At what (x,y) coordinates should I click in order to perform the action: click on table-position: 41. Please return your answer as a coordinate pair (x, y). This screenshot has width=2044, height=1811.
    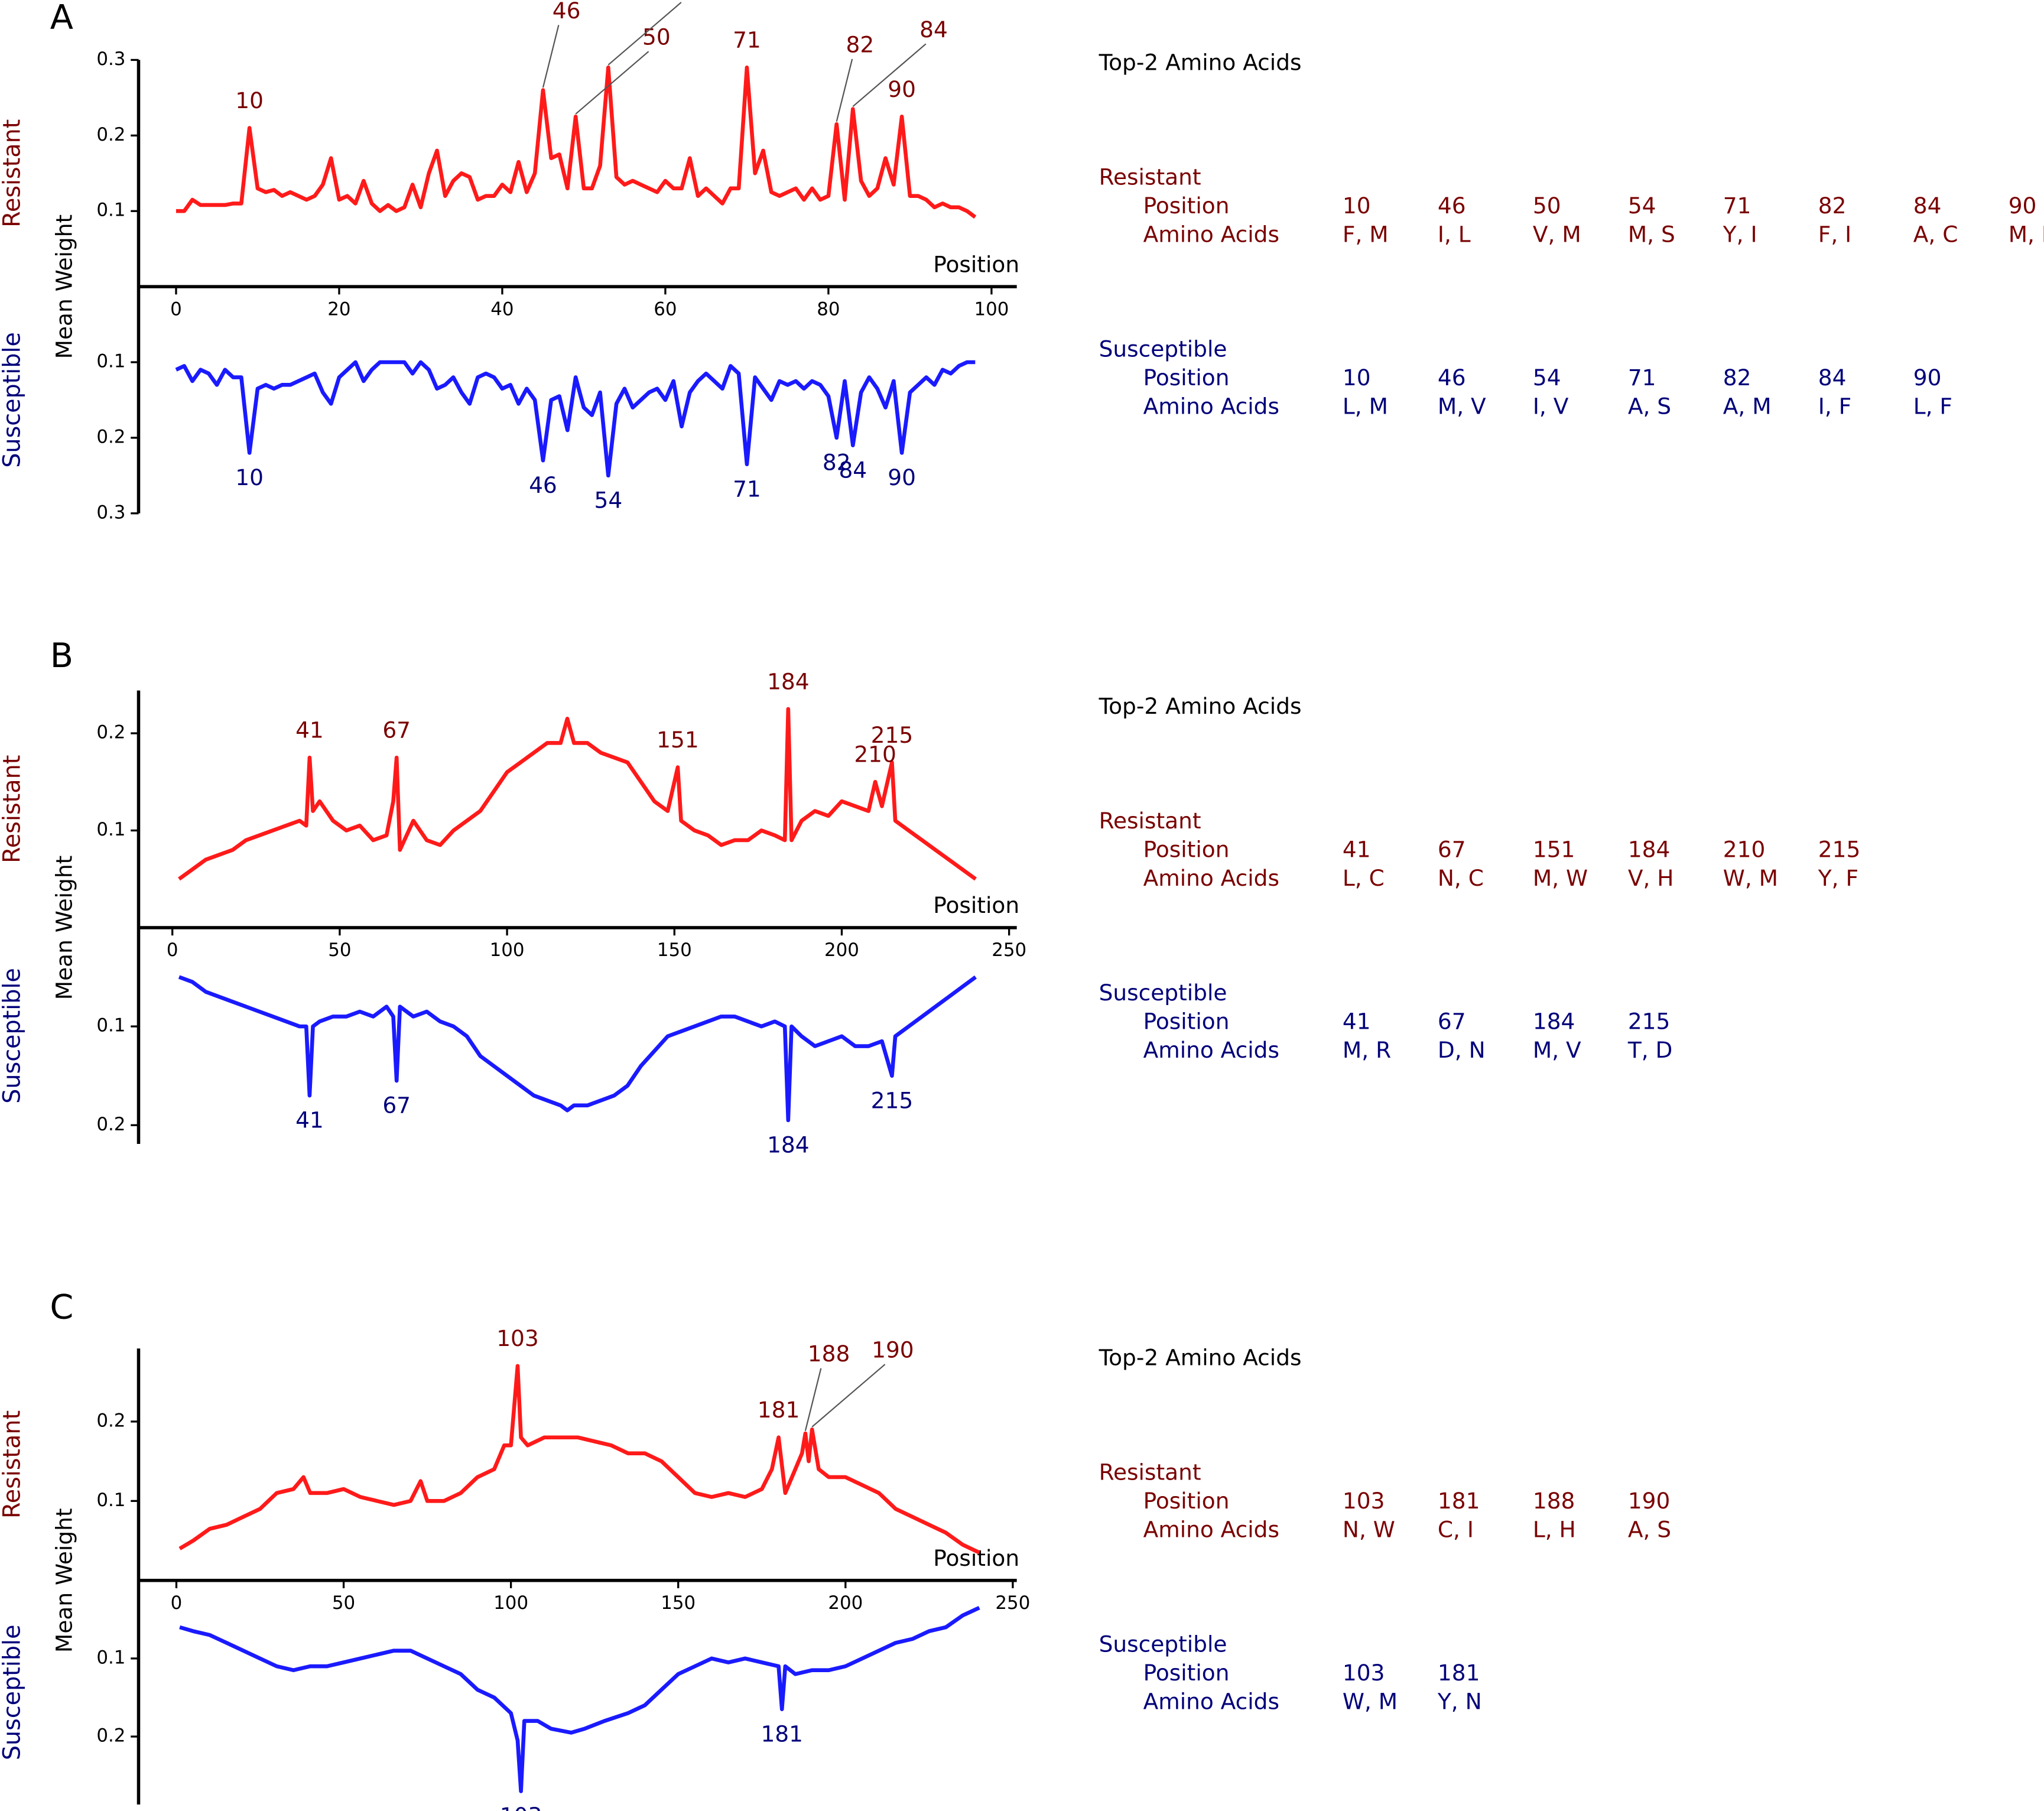
    Looking at the image, I should click on (1357, 849).